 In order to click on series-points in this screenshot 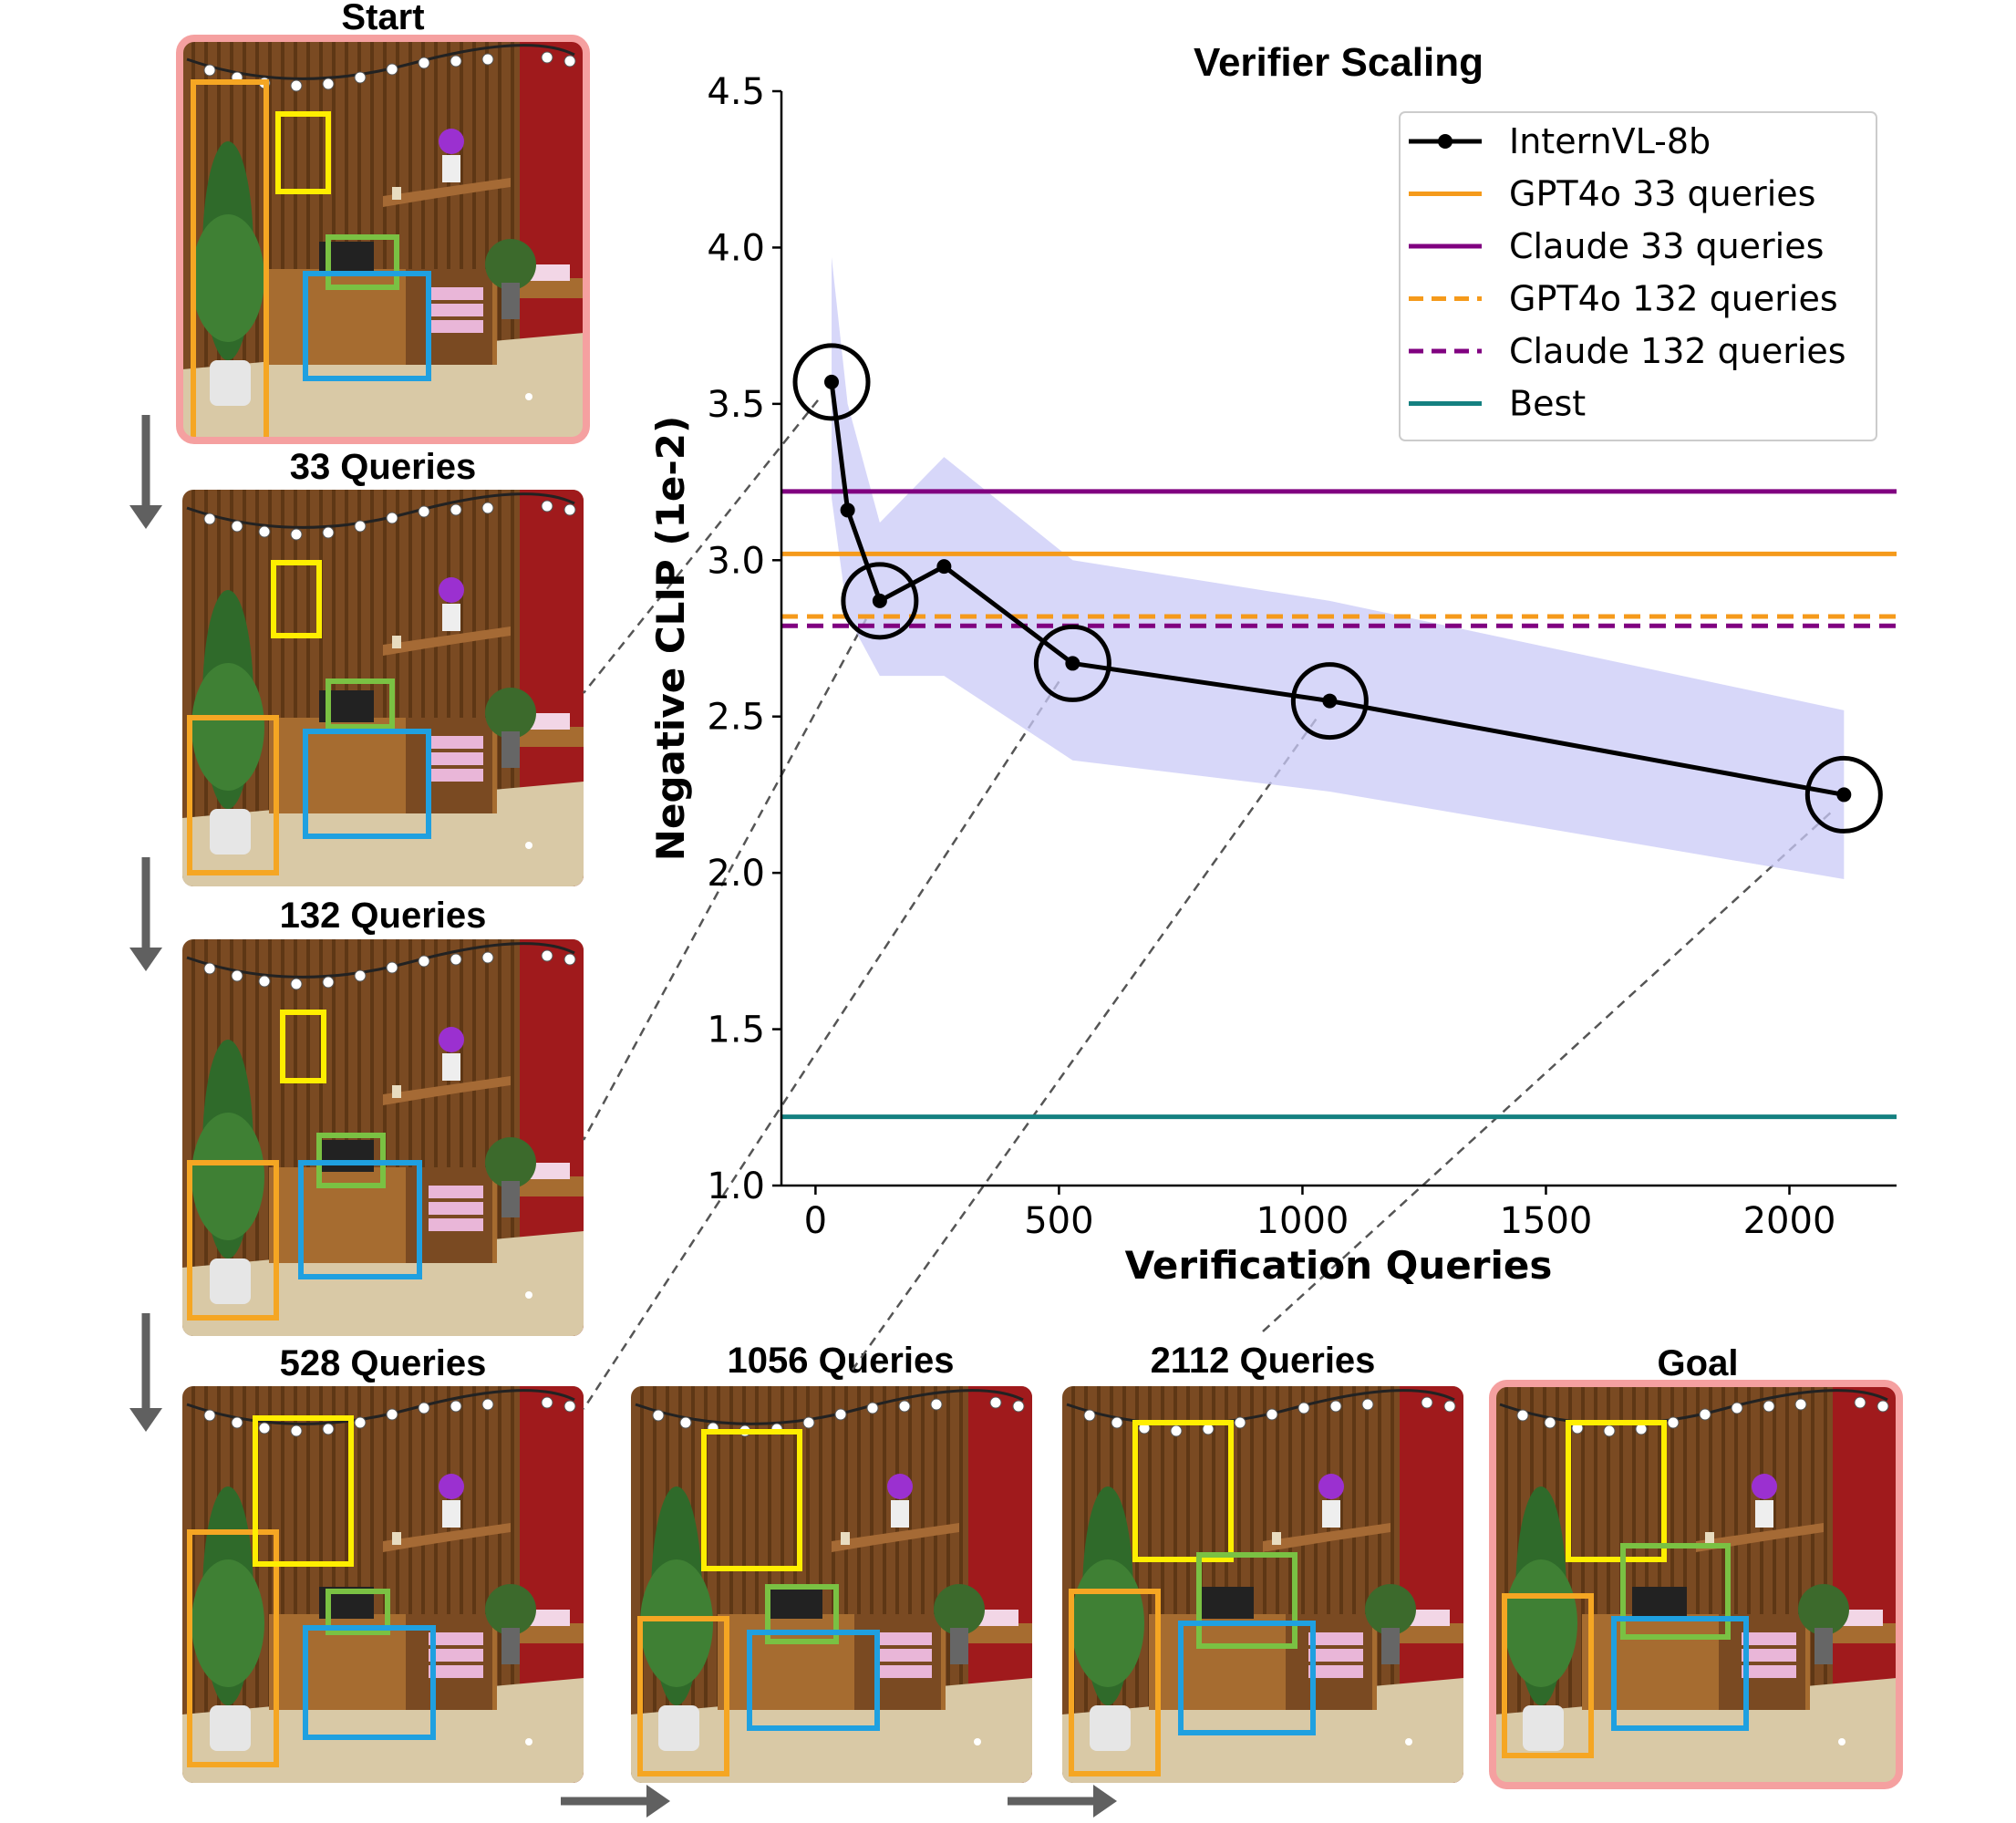, I will do `click(1338, 588)`.